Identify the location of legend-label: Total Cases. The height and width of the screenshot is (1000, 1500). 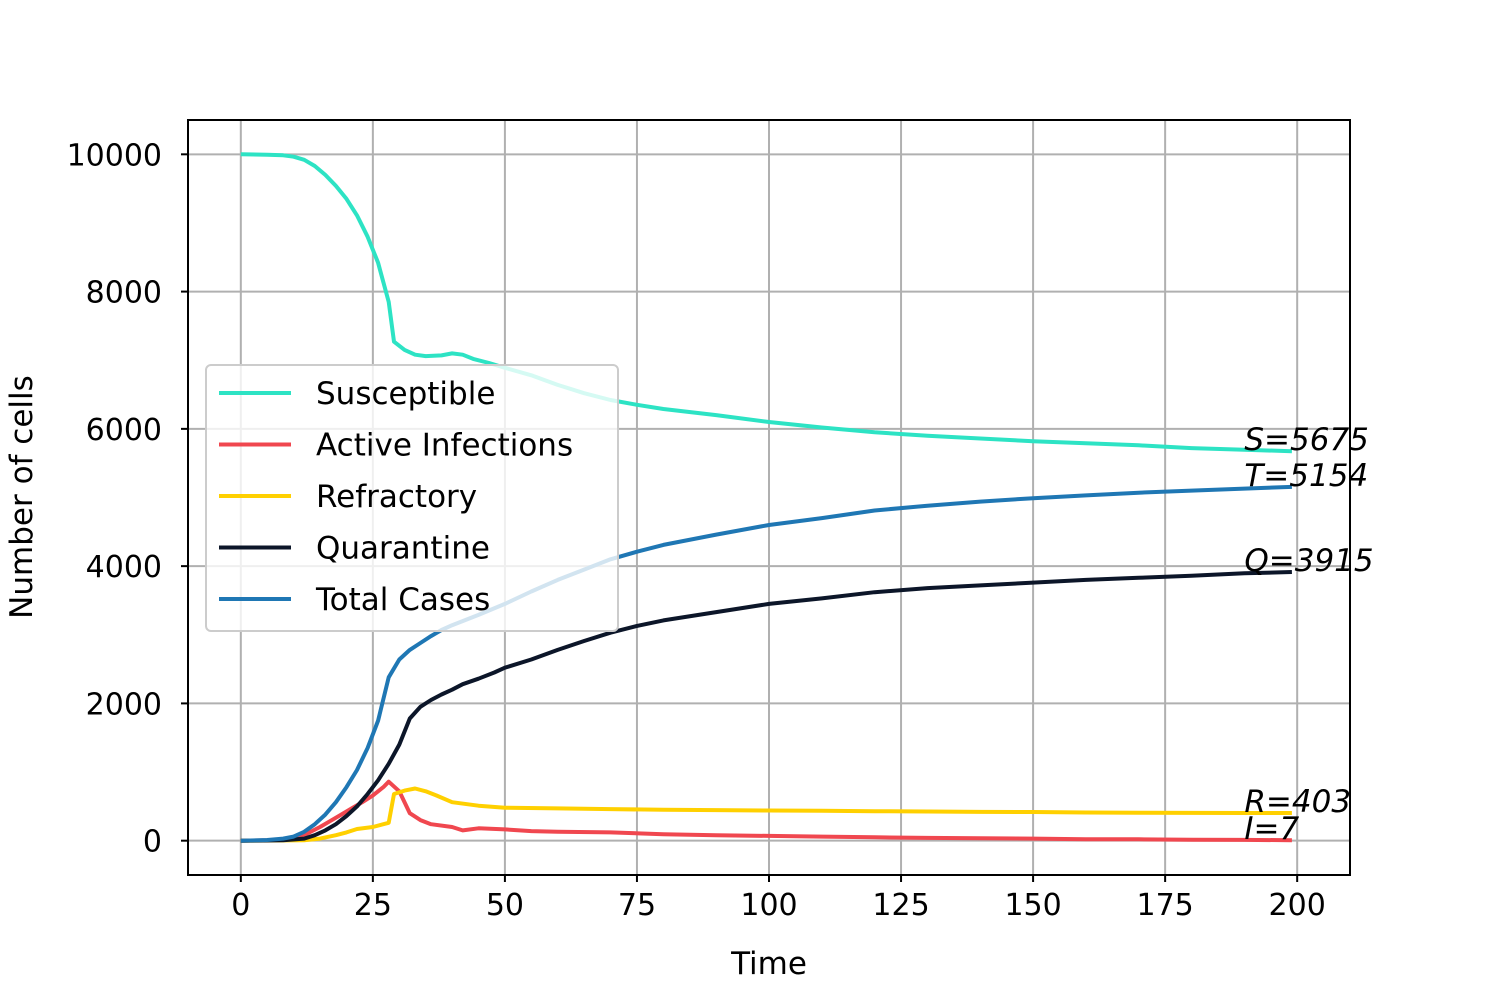
(402, 600).